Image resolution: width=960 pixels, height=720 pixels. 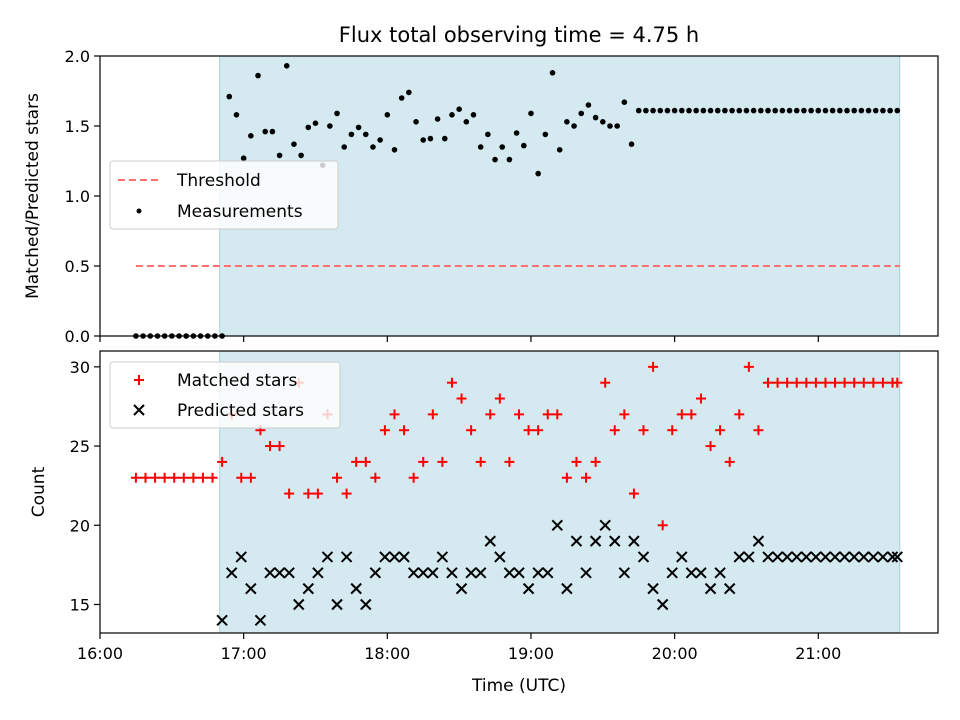 I want to click on bottom-legend: Matched stars Predicted stars, so click(x=225, y=395).